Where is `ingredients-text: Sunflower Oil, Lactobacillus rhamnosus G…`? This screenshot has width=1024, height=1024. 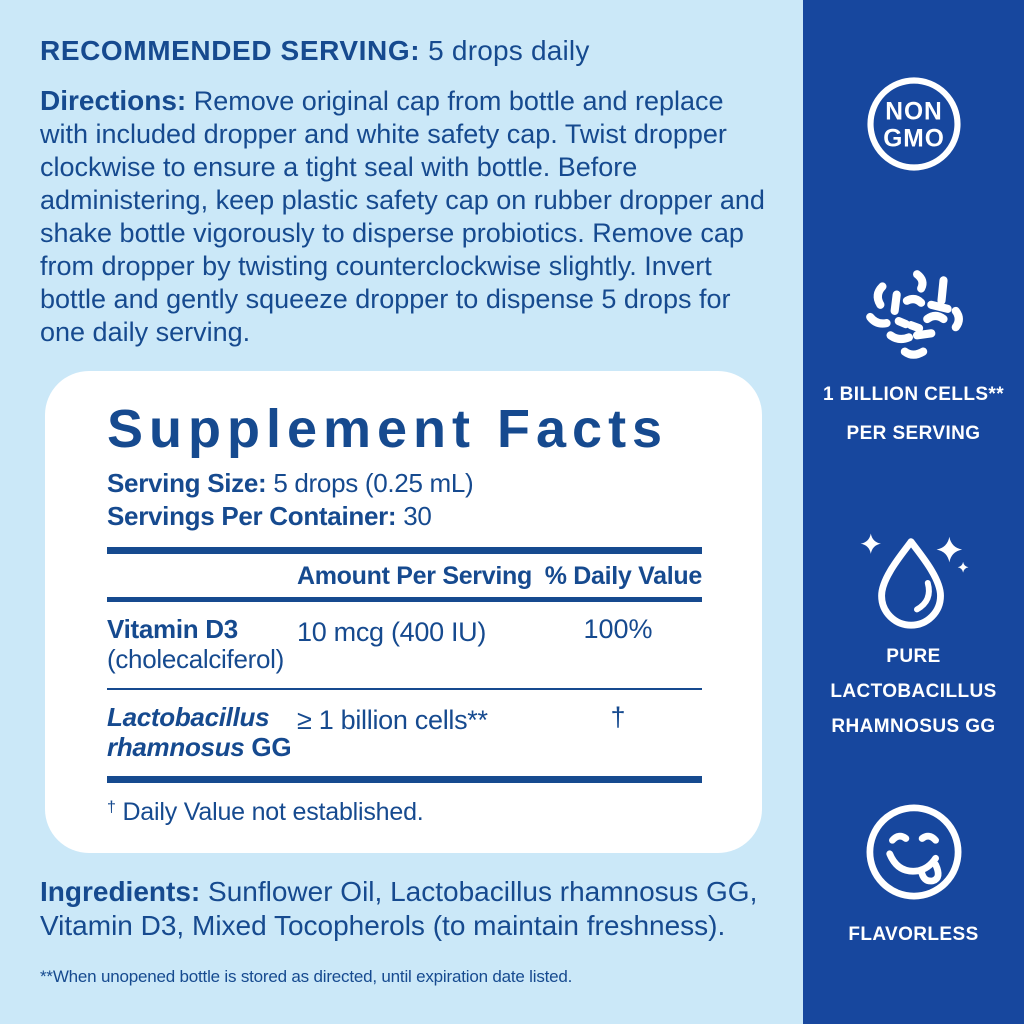
ingredients-text: Sunflower Oil, Lactobacillus rhamnosus G… is located at coordinates (399, 908).